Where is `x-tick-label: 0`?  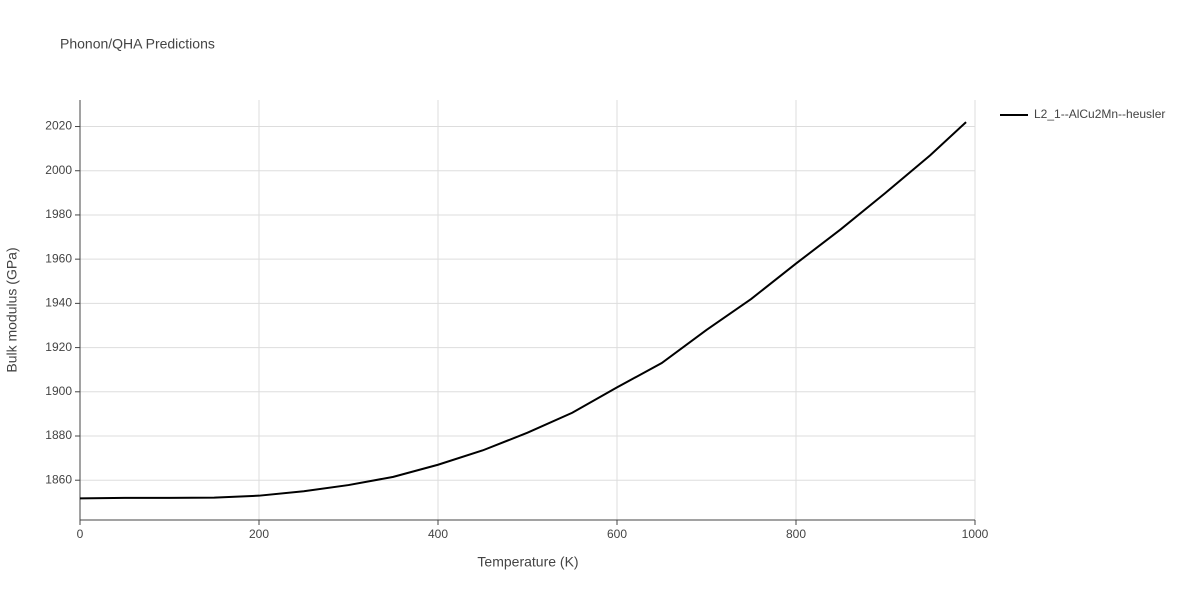 x-tick-label: 0 is located at coordinates (80, 534).